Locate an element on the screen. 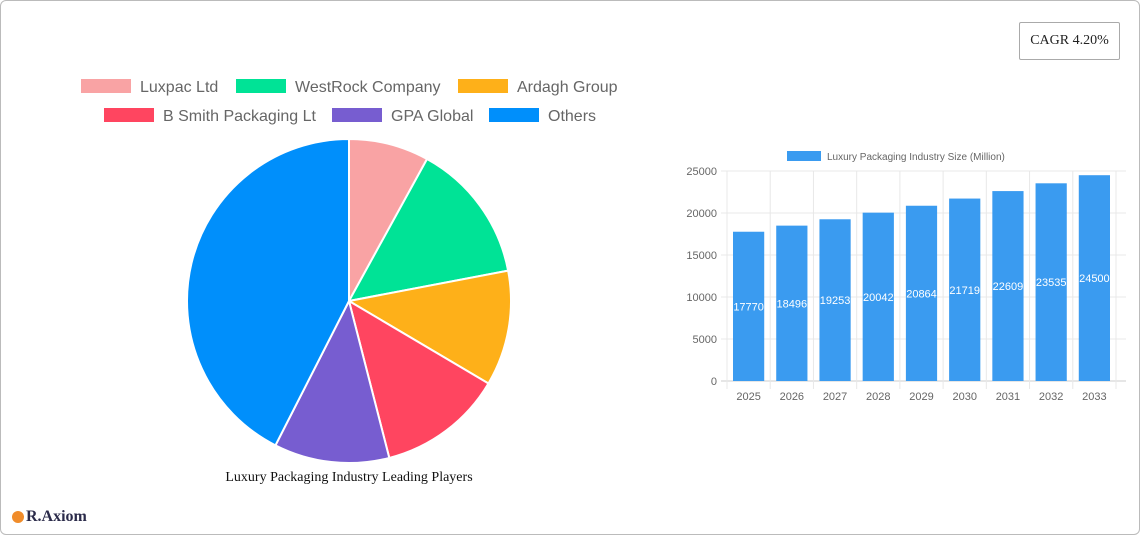 Image resolution: width=1140 pixels, height=535 pixels. bar-2032 is located at coordinates (1051, 282).